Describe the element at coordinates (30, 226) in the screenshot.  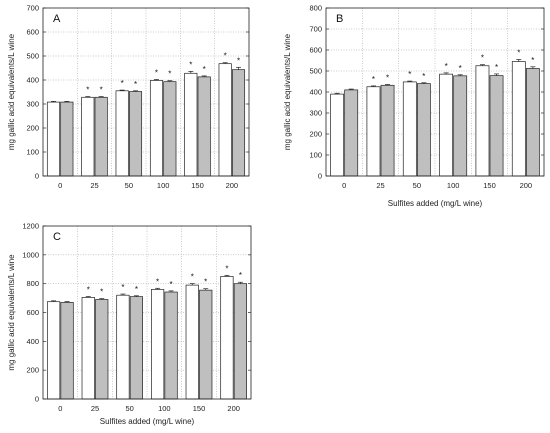
I see `y-tick-label: 1200` at that location.